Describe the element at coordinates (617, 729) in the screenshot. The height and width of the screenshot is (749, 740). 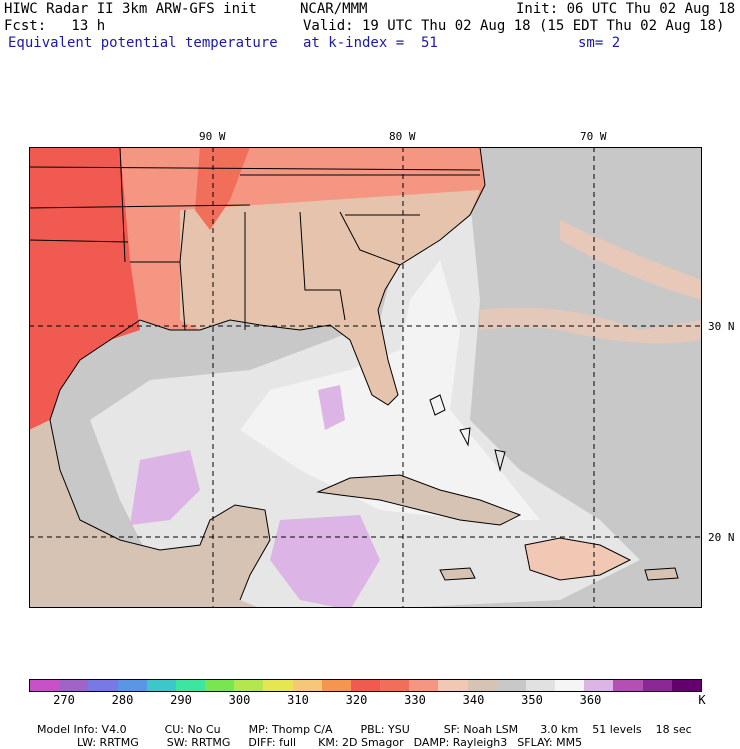
I see `levels: 51 levels` at that location.